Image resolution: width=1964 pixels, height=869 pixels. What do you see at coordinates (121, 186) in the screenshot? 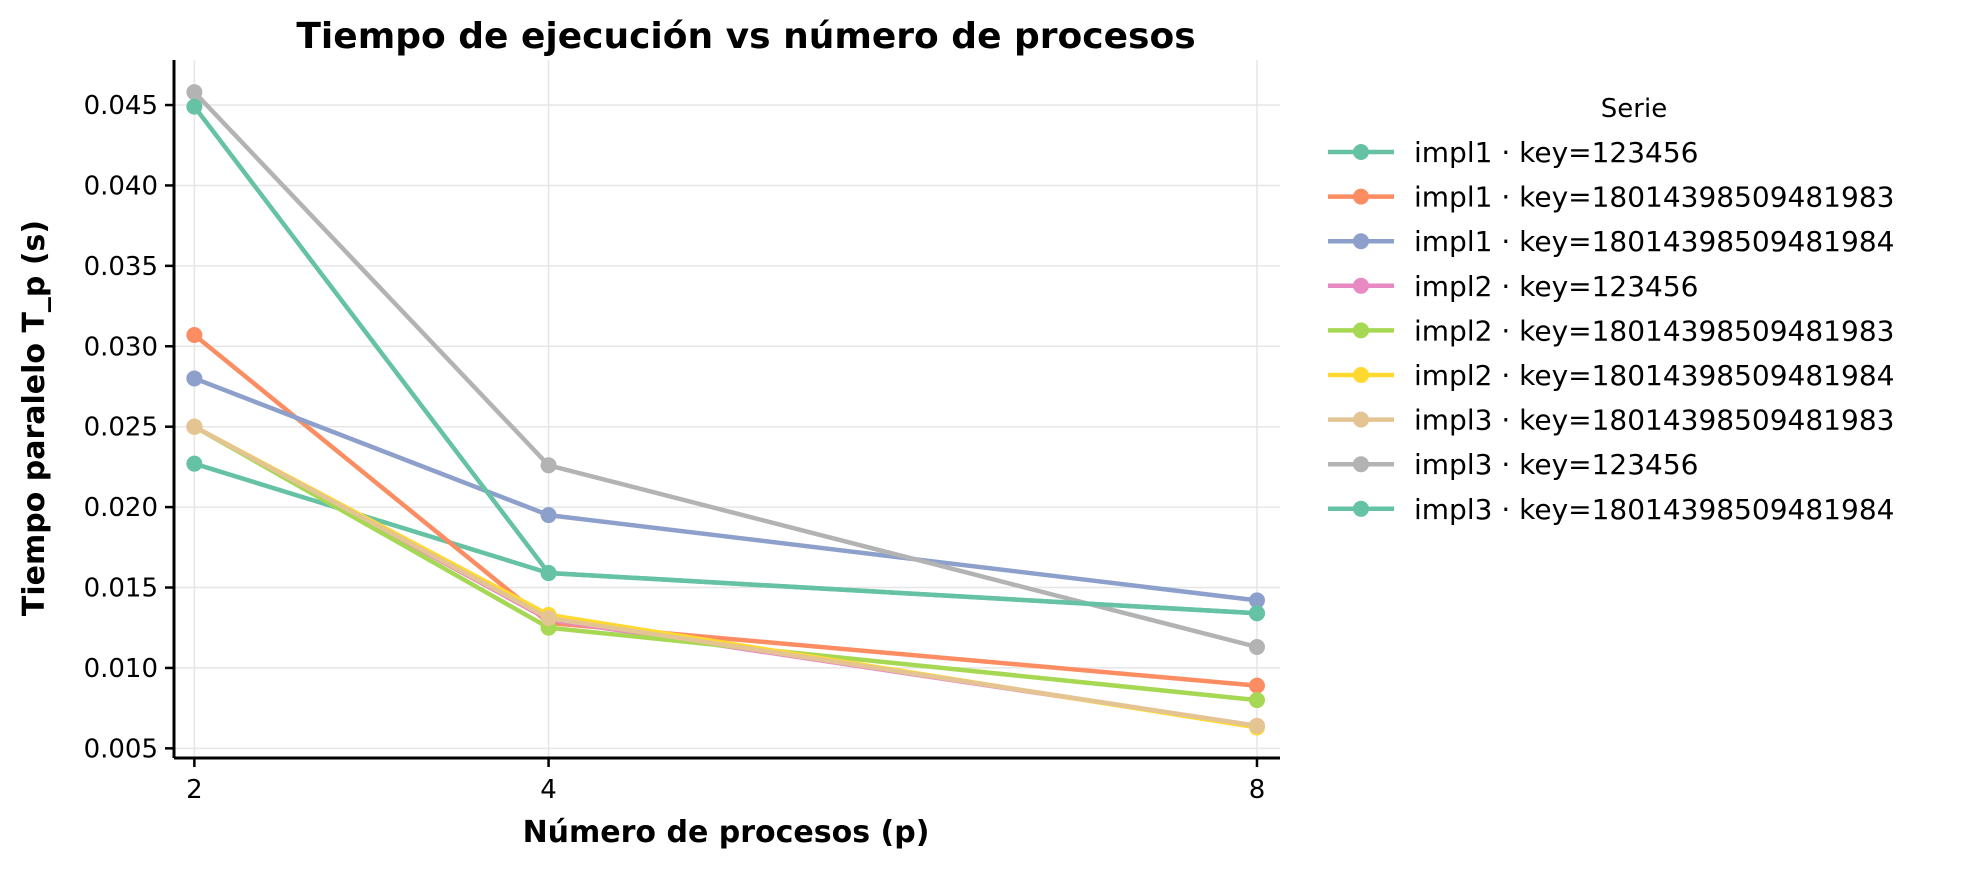
I see `y-tick-label: 0.040` at bounding box center [121, 186].